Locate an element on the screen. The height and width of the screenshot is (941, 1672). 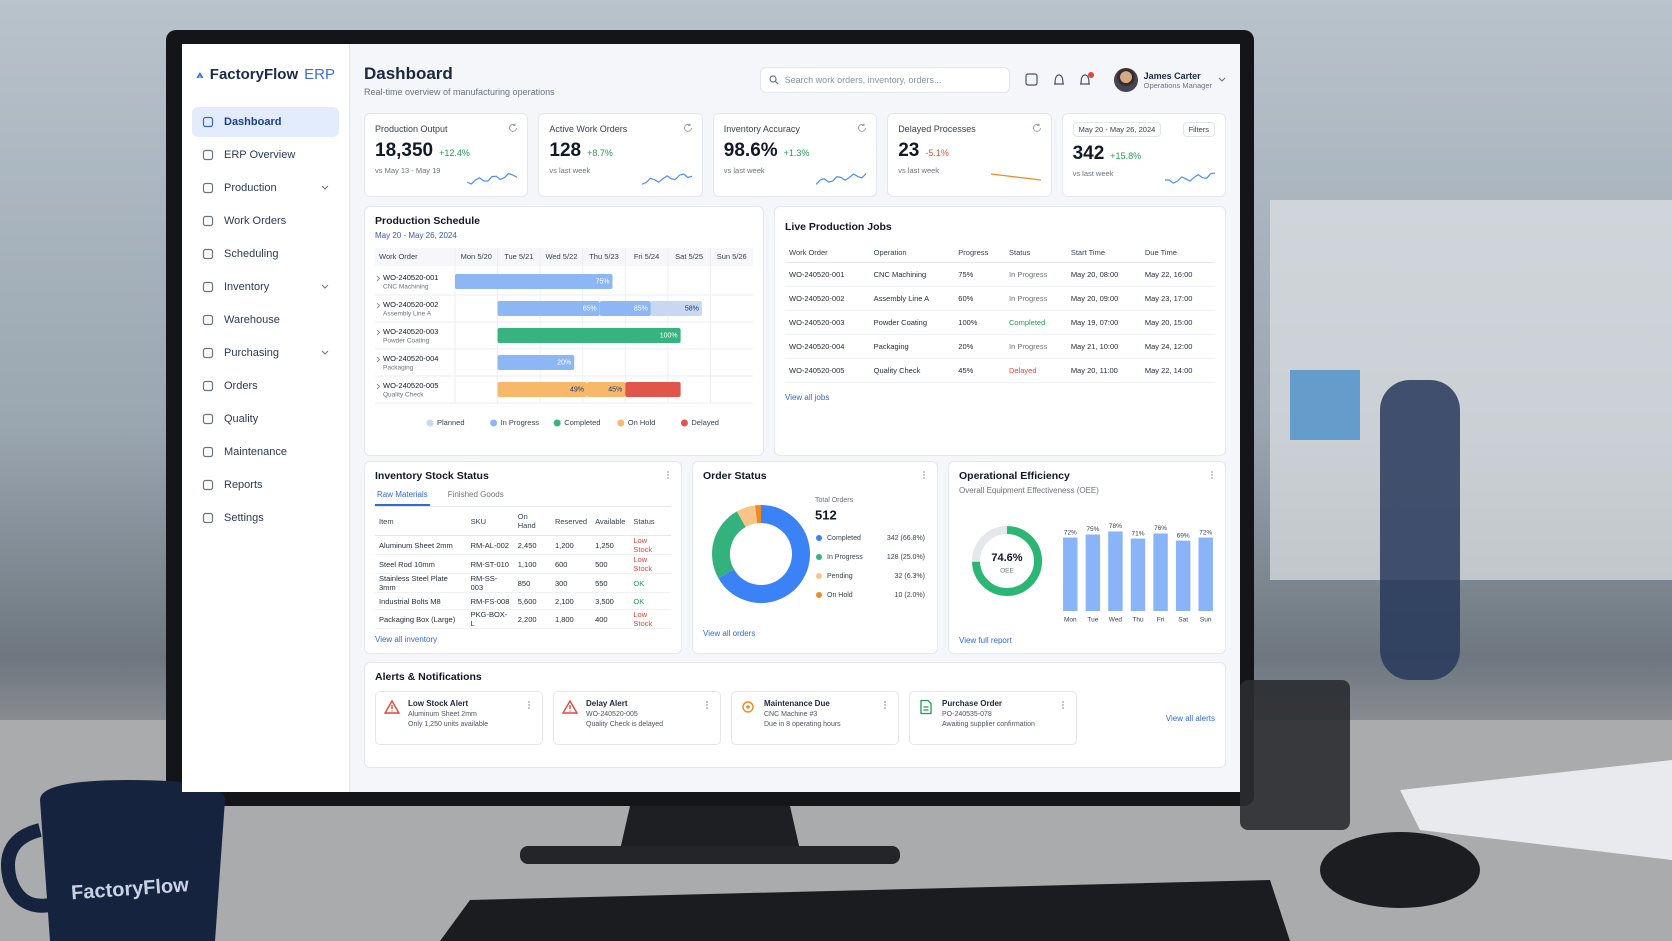
work-order-id: WO-240520-002 is located at coordinates (410, 304).